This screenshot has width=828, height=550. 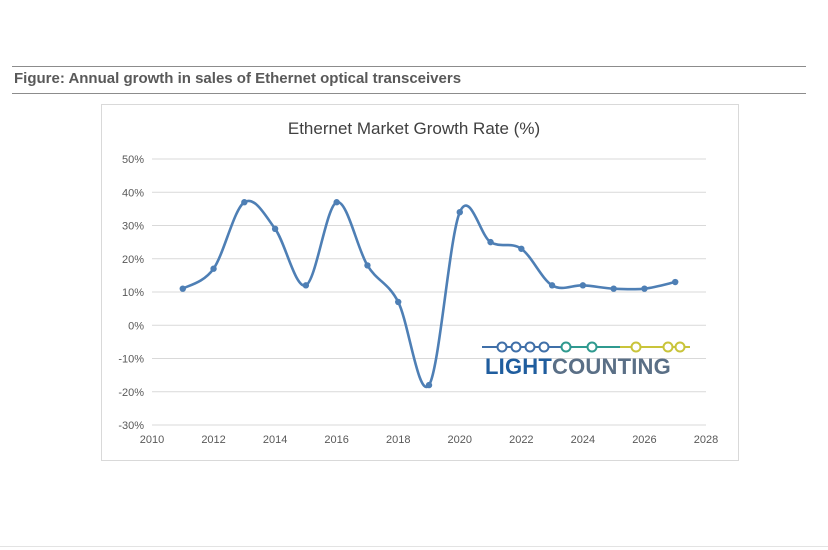 What do you see at coordinates (213, 440) in the screenshot?
I see `x-tick-label: 2012` at bounding box center [213, 440].